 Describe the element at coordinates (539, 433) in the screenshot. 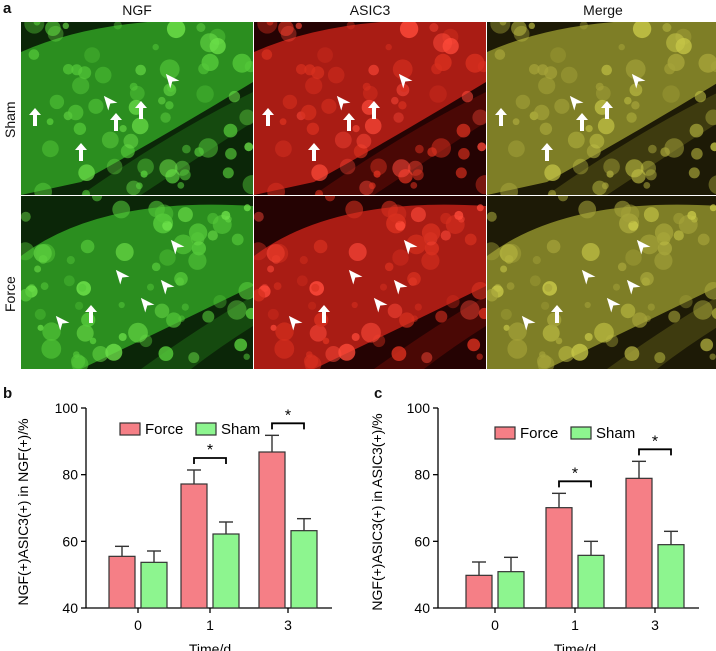

I see `legend-label-force: Force` at that location.